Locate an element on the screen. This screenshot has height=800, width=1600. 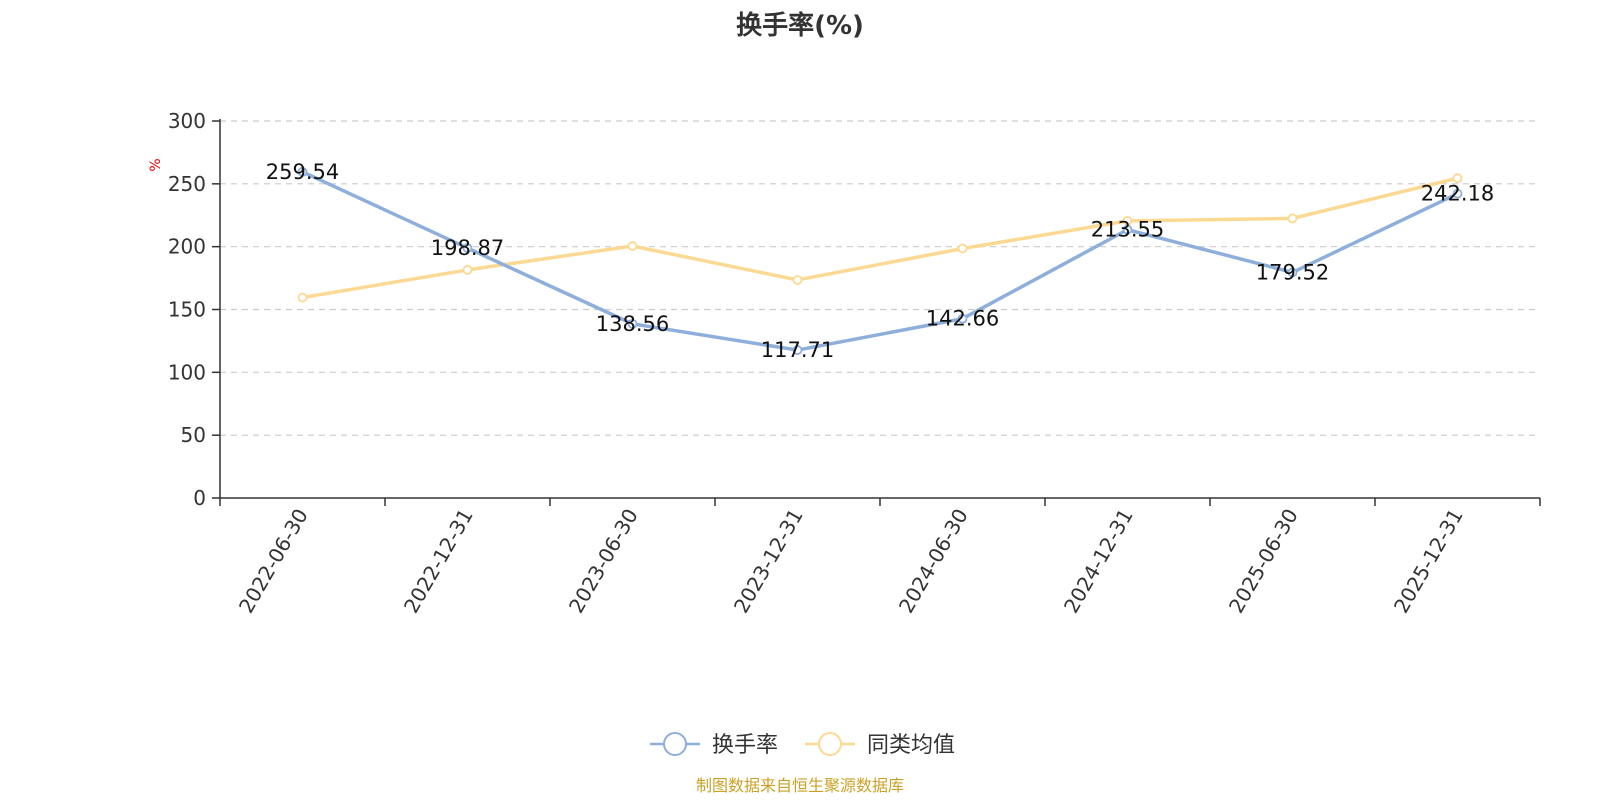
data-label: 117.71 is located at coordinates (797, 350).